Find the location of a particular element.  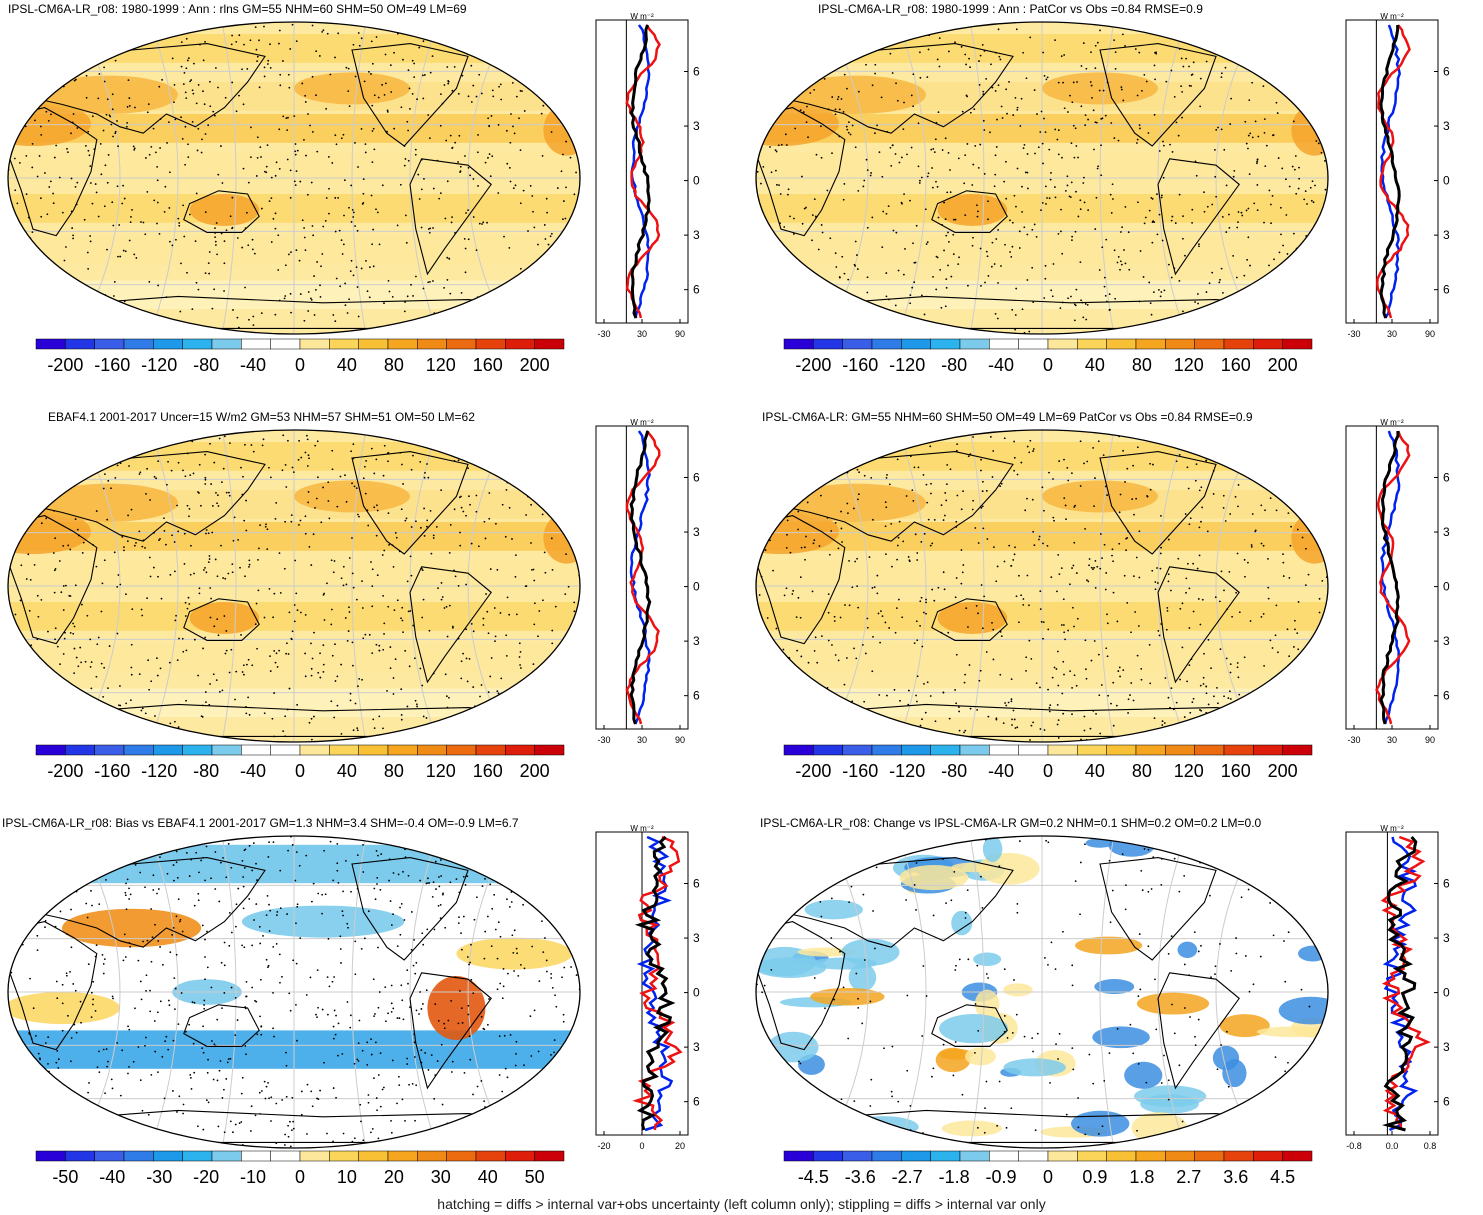

zonal-tick-label: -20 is located at coordinates (603, 1146).